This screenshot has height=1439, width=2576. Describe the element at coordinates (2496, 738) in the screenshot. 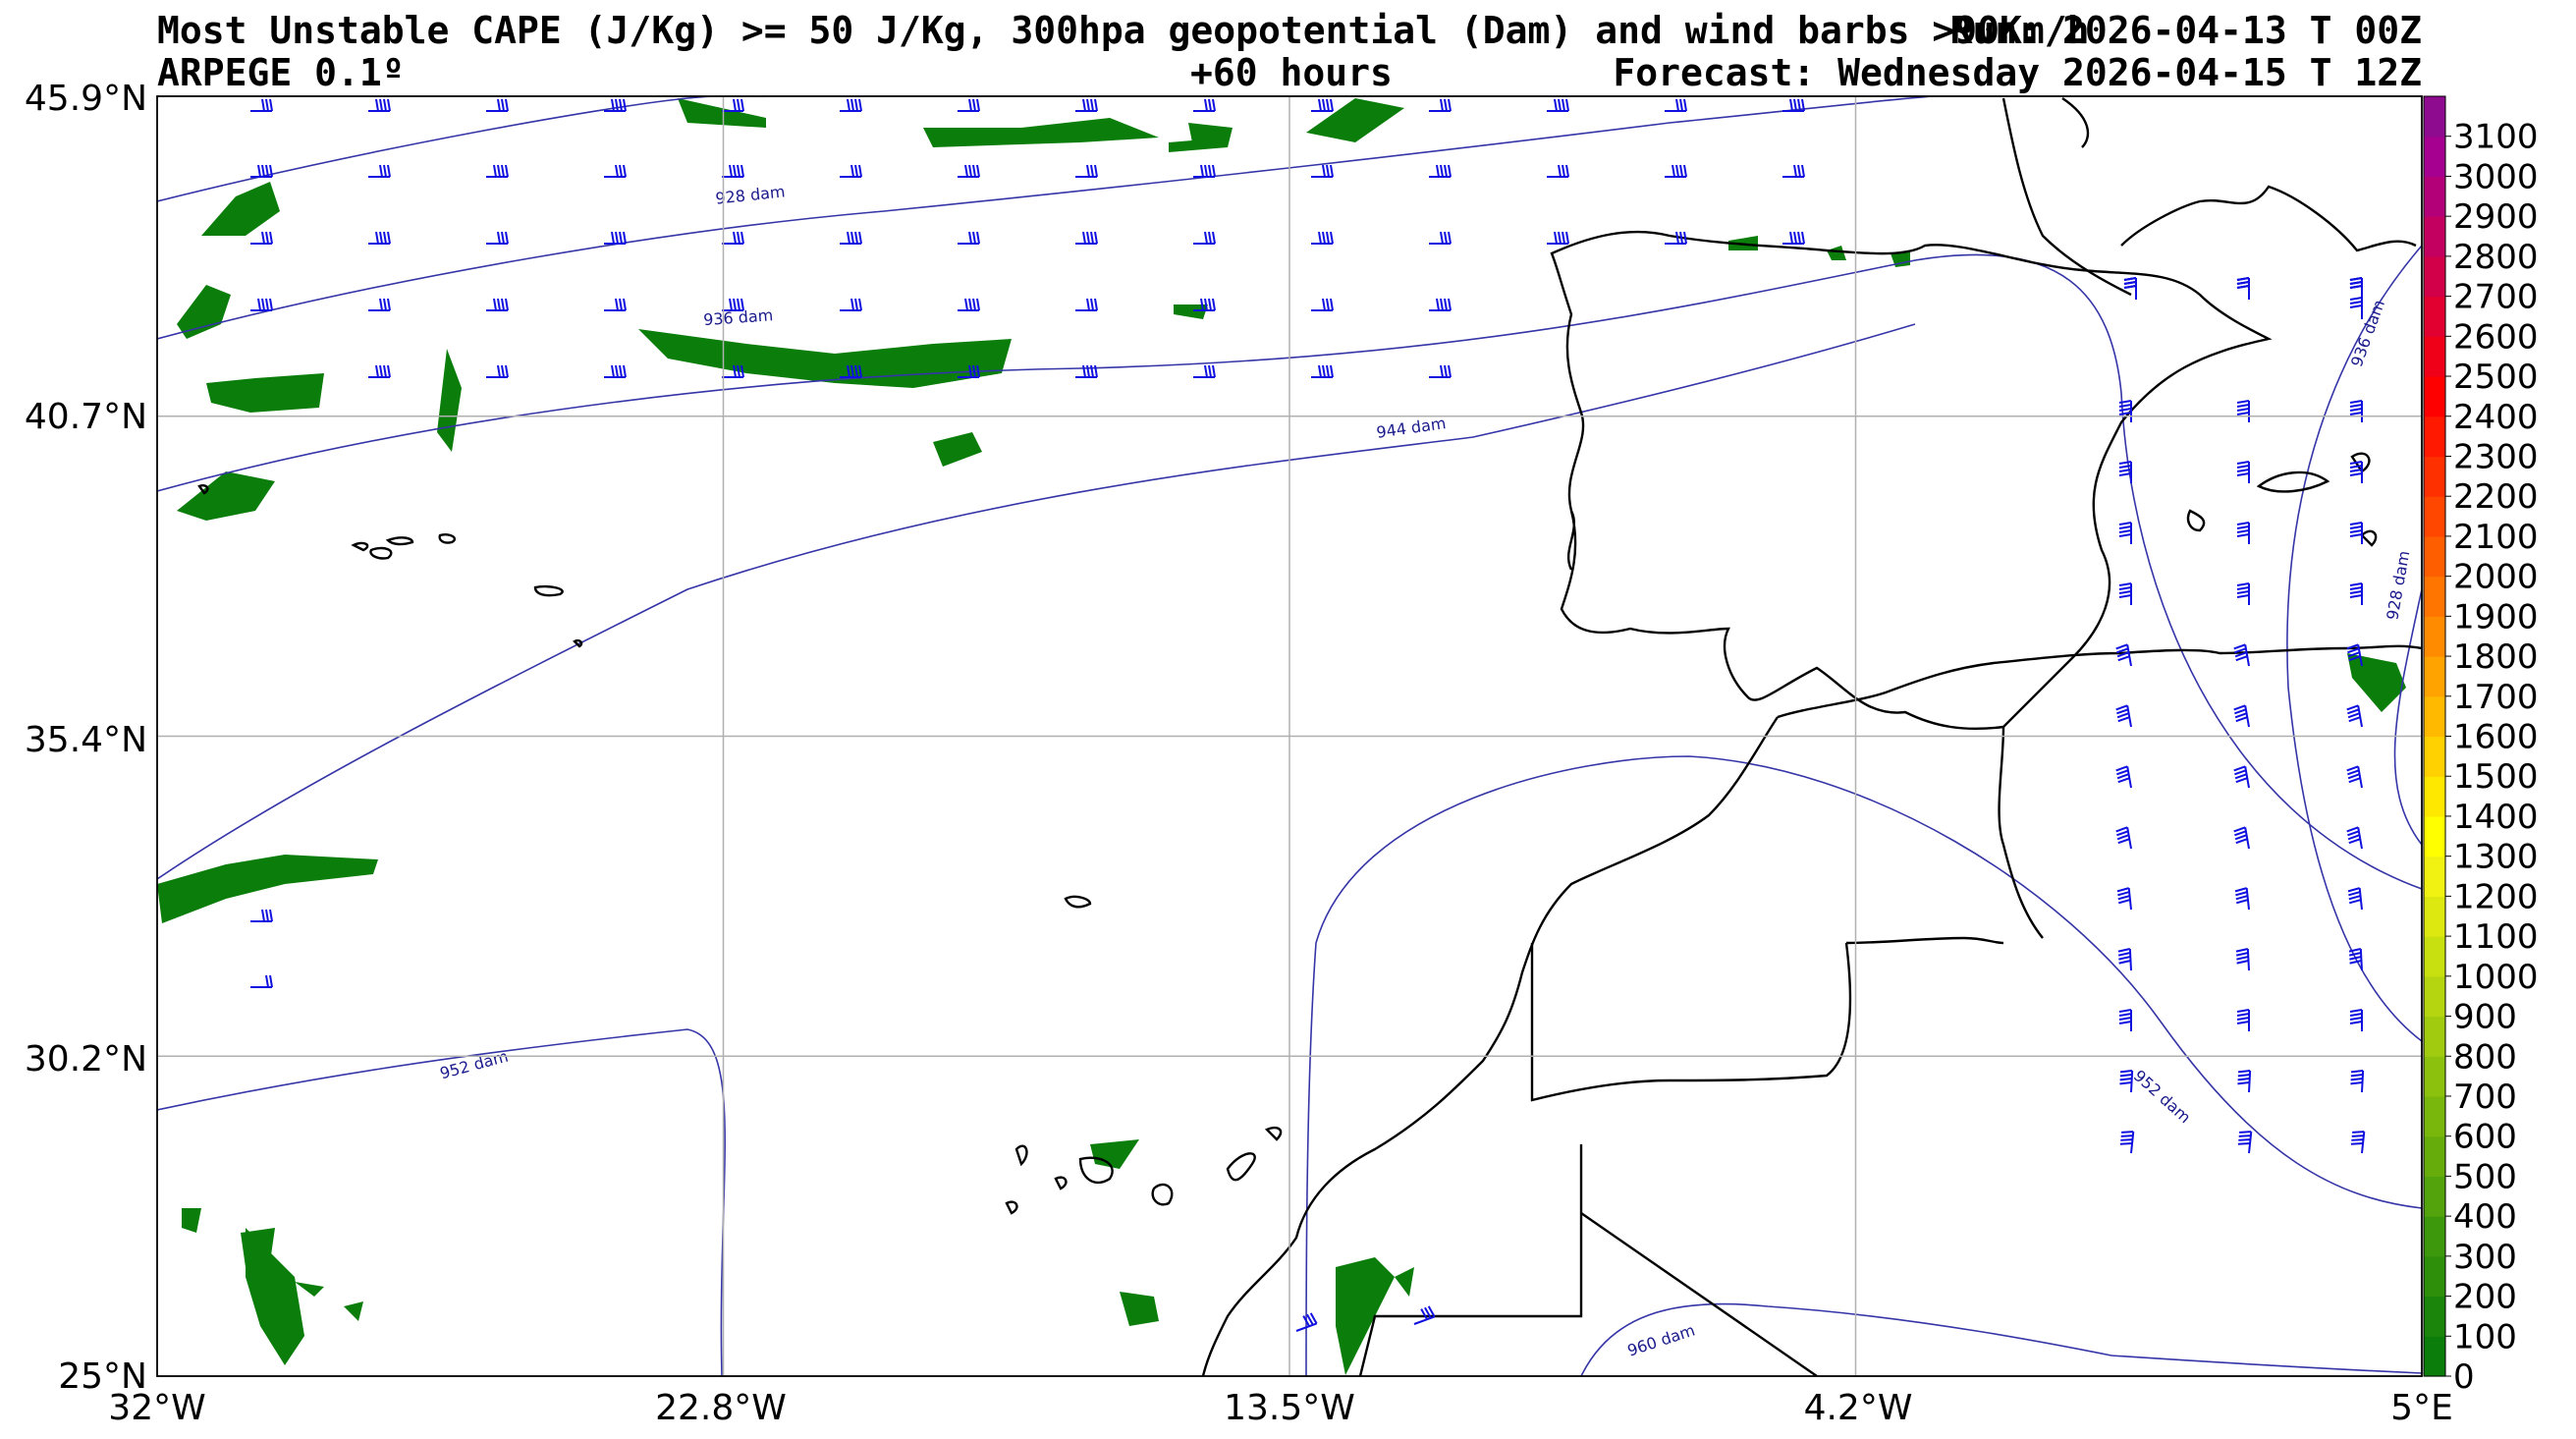

I see `colorbar-label: 1600` at that location.